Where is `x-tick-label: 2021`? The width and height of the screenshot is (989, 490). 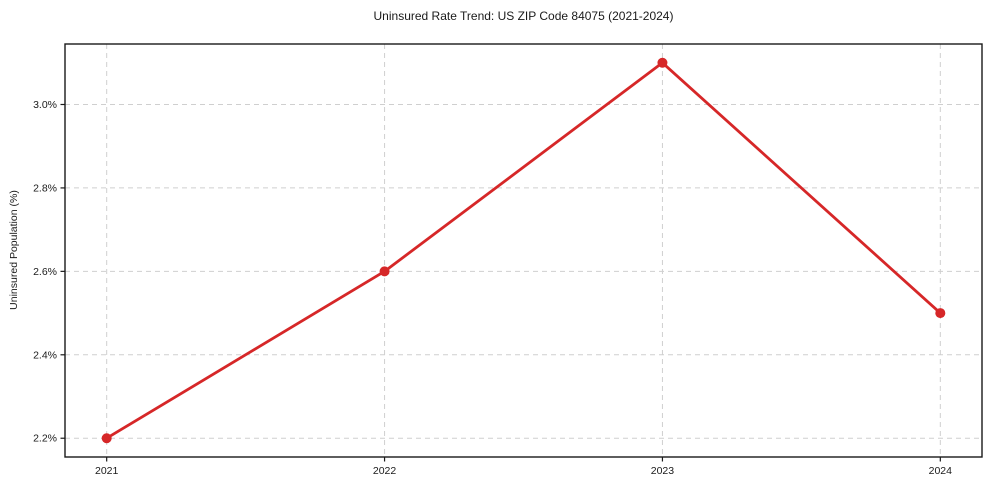
x-tick-label: 2021 is located at coordinates (107, 471).